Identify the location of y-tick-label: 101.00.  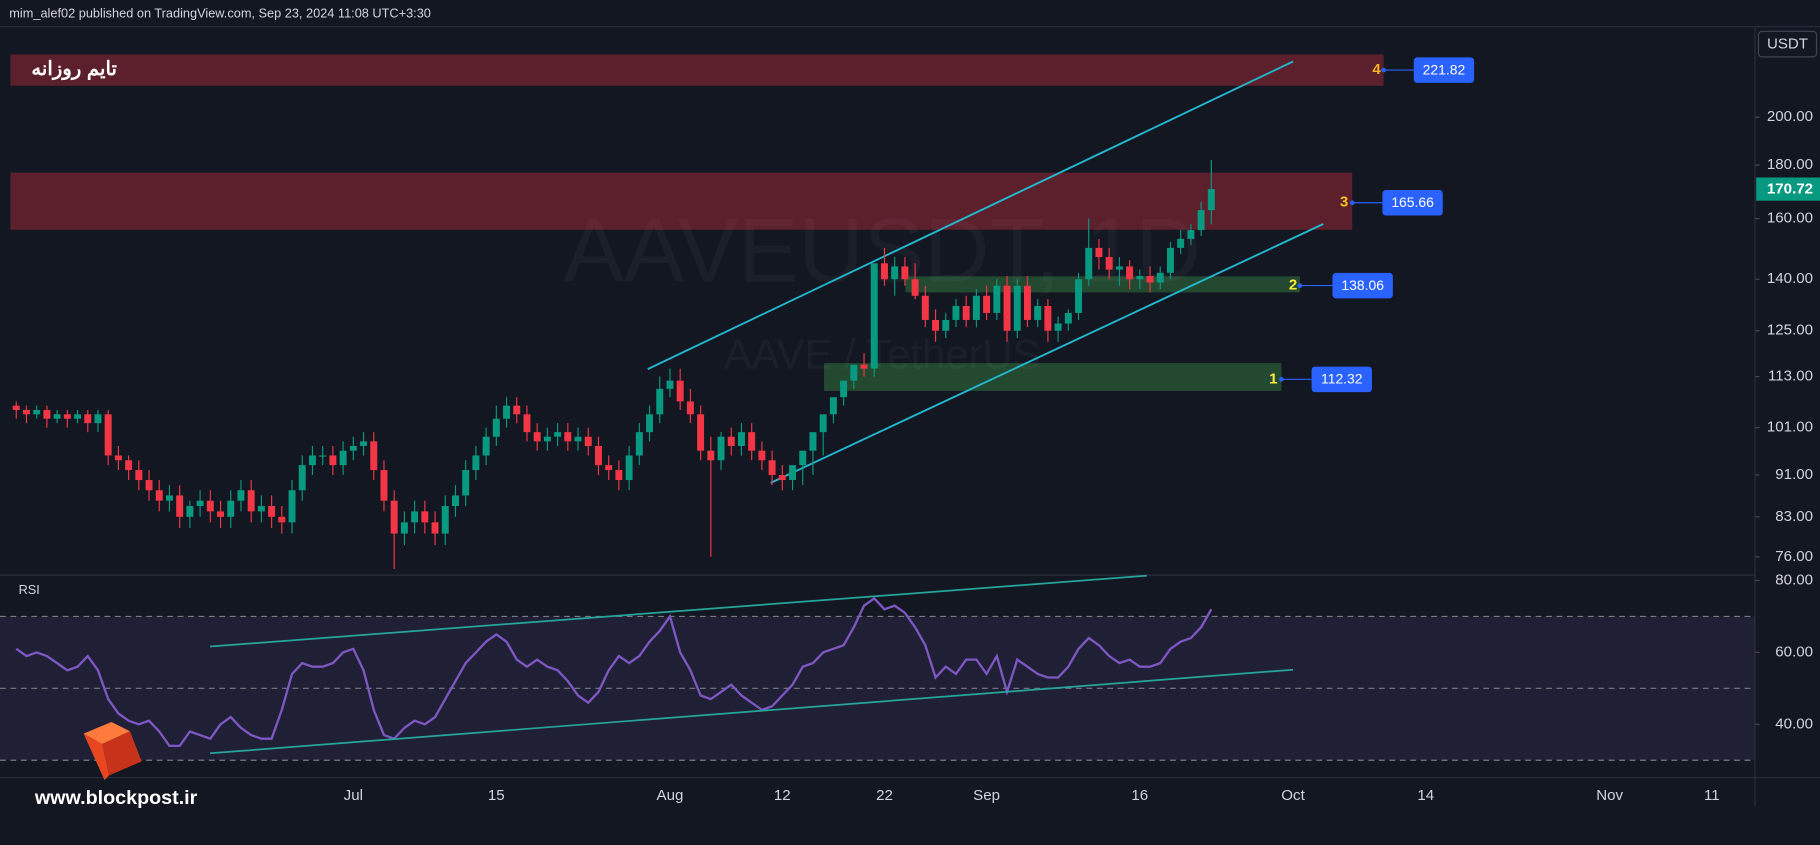
(1790, 427).